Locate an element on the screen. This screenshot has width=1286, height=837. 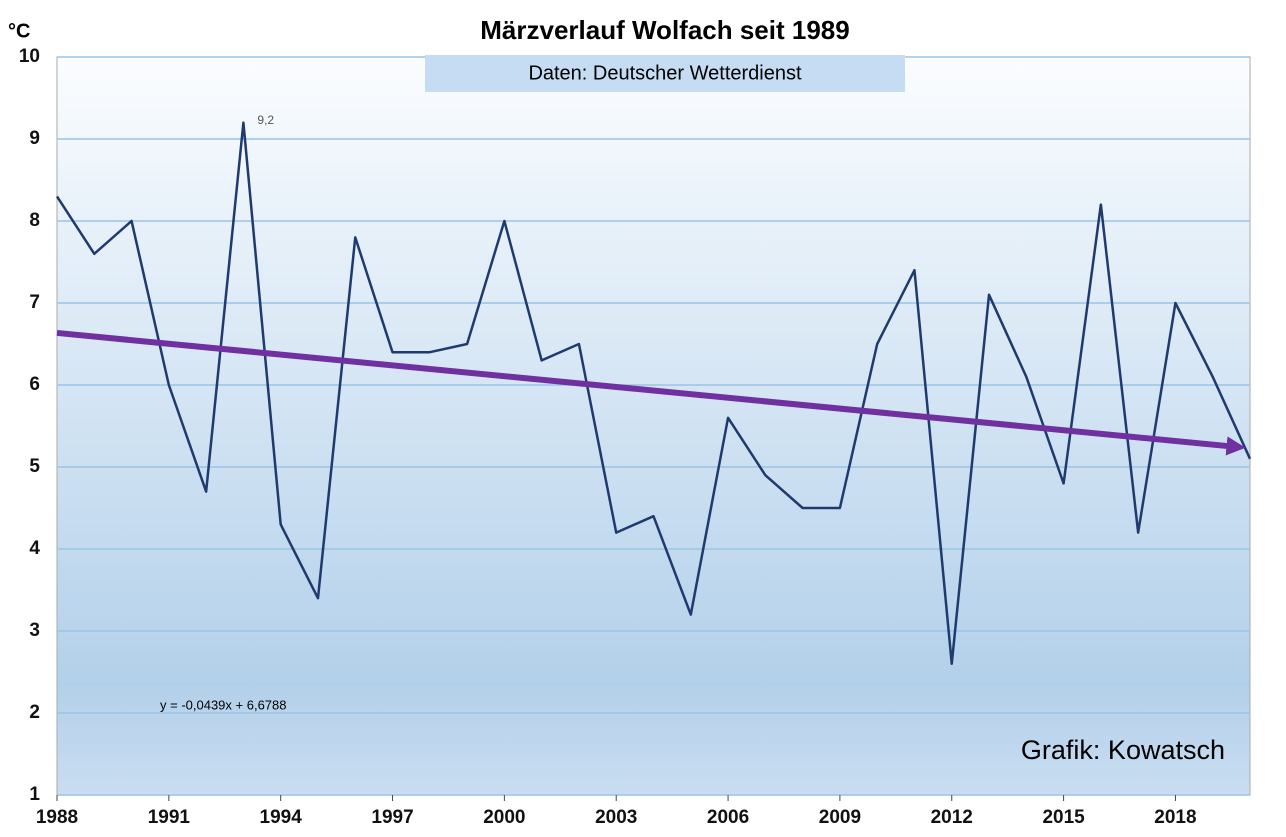
x-tick-label: 2009 is located at coordinates (840, 817).